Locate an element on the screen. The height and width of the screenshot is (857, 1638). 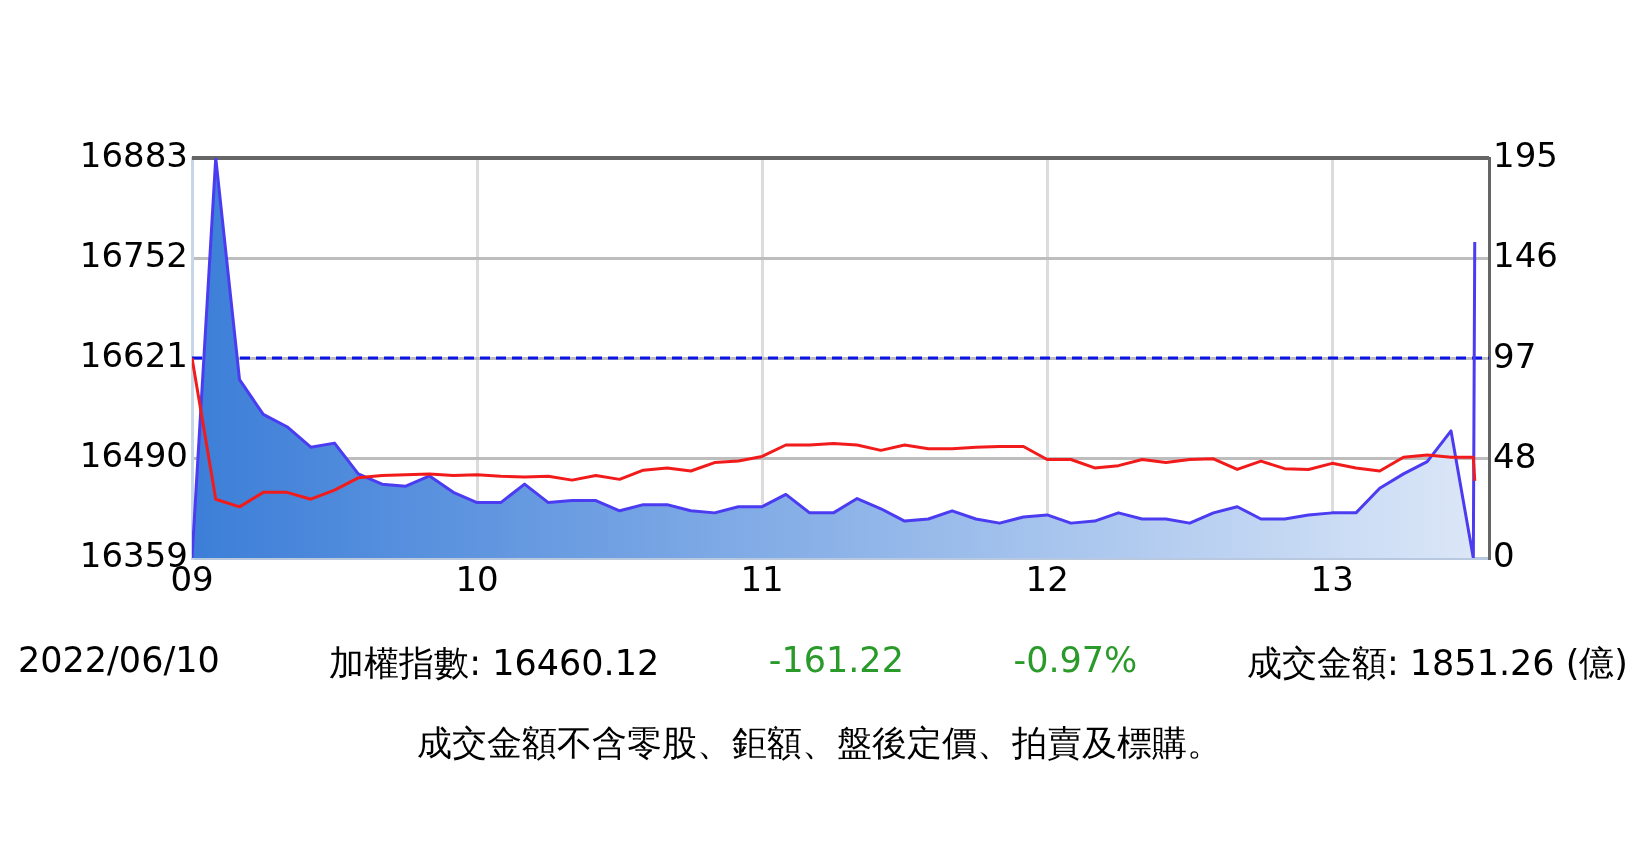
text: 成交金額: 1851.26 (億) is located at coordinates (1437, 663).